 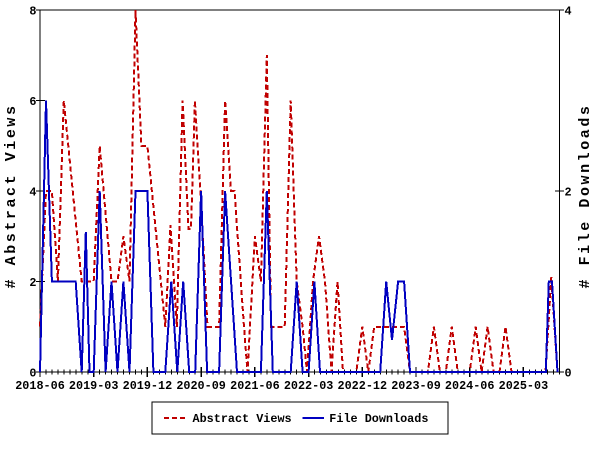 What do you see at coordinates (40, 386) in the screenshot?
I see `svg-text: 2018-06` at bounding box center [40, 386].